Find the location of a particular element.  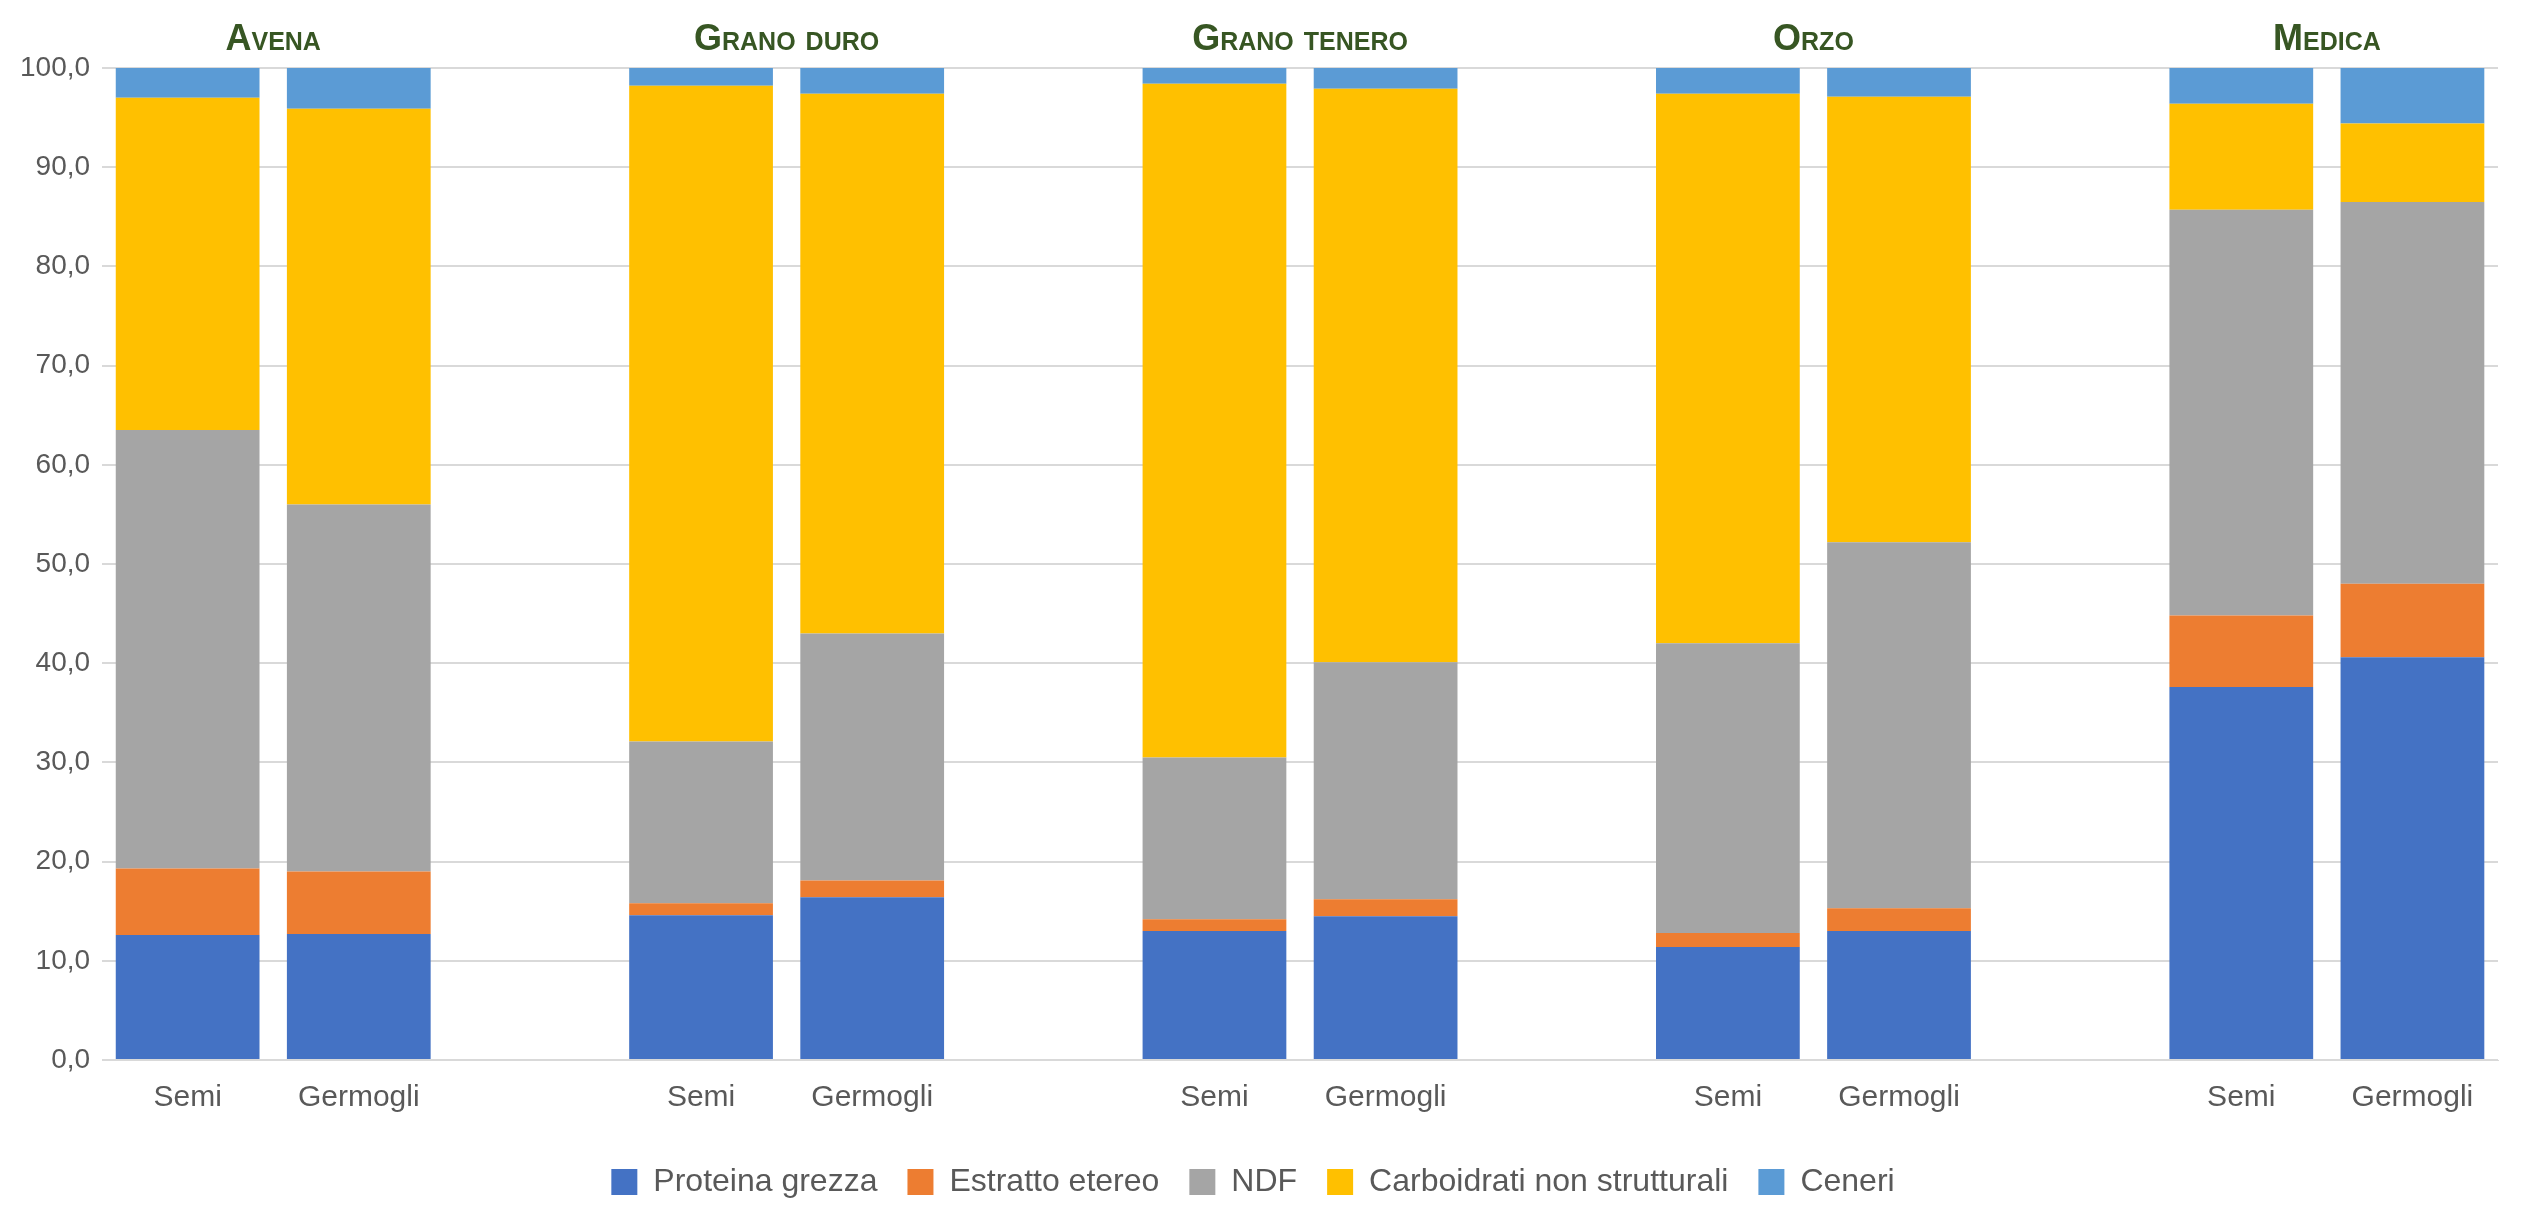

legend-label: Proteina grezza is located at coordinates (765, 1179).